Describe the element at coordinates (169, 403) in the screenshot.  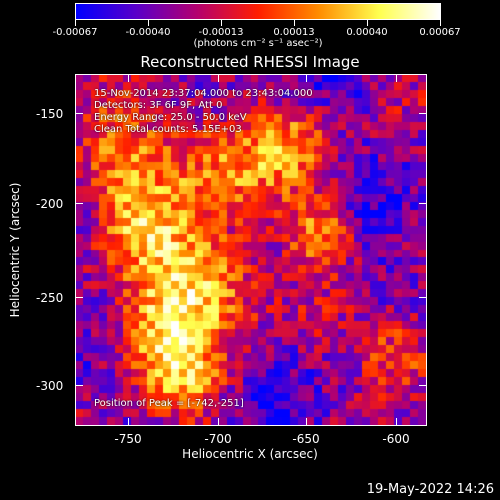
I see `peak-position: Position of Peak = [-742,-251]` at that location.